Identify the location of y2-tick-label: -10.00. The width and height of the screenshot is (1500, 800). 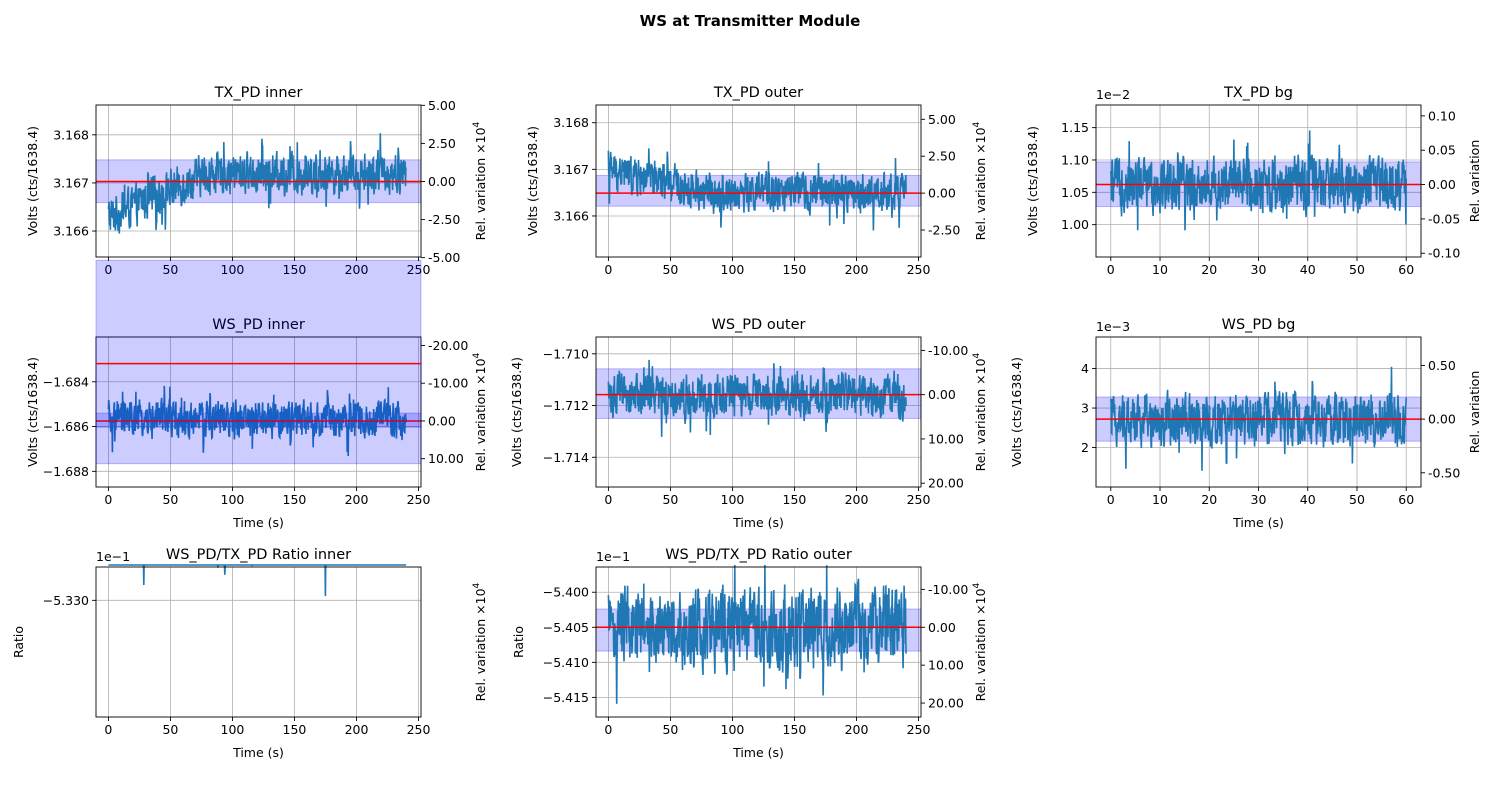
(448, 383).